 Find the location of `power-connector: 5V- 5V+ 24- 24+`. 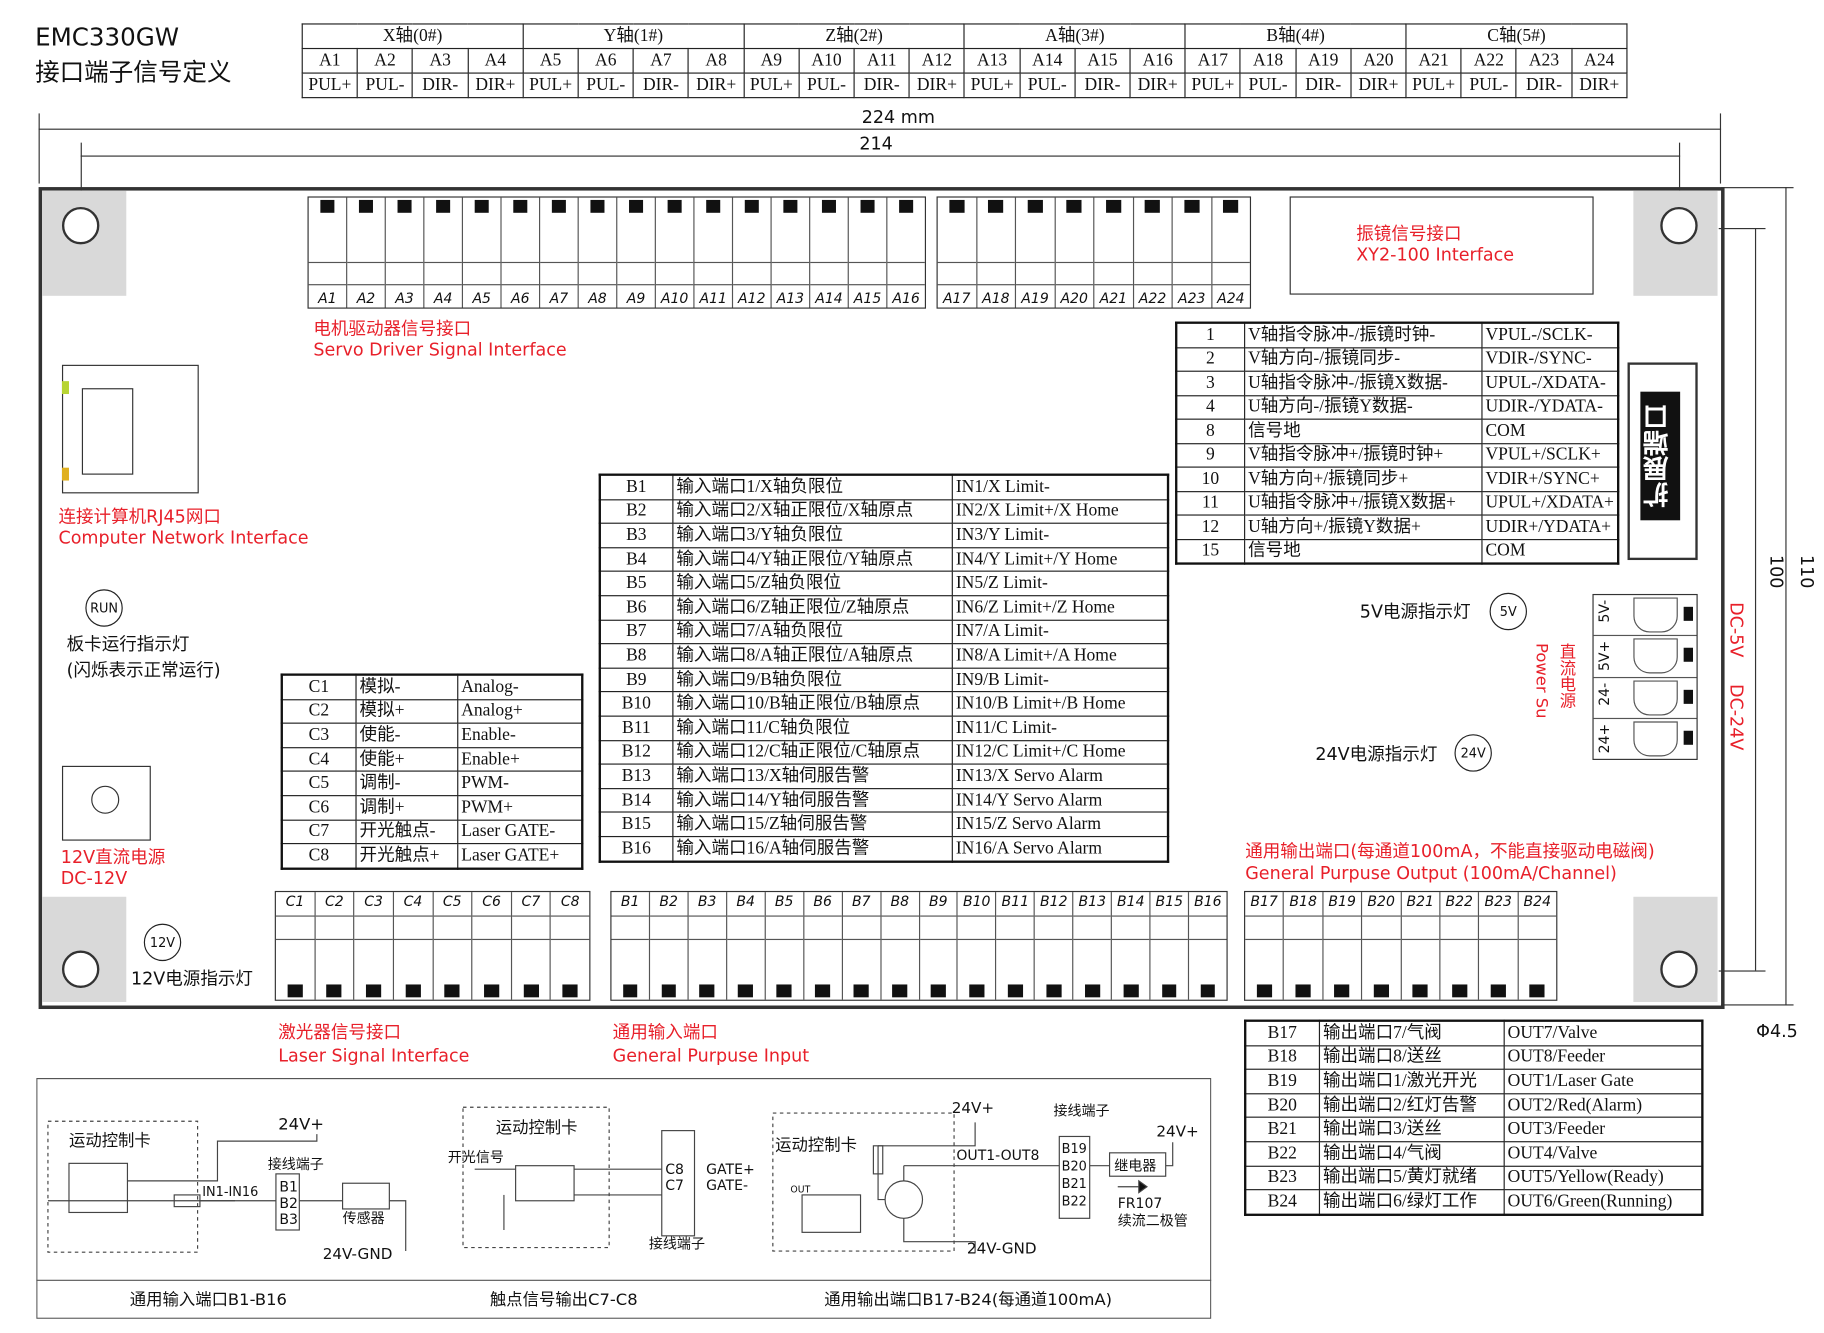

power-connector: 5V- 5V+ 24- 24+ is located at coordinates (1645, 676).